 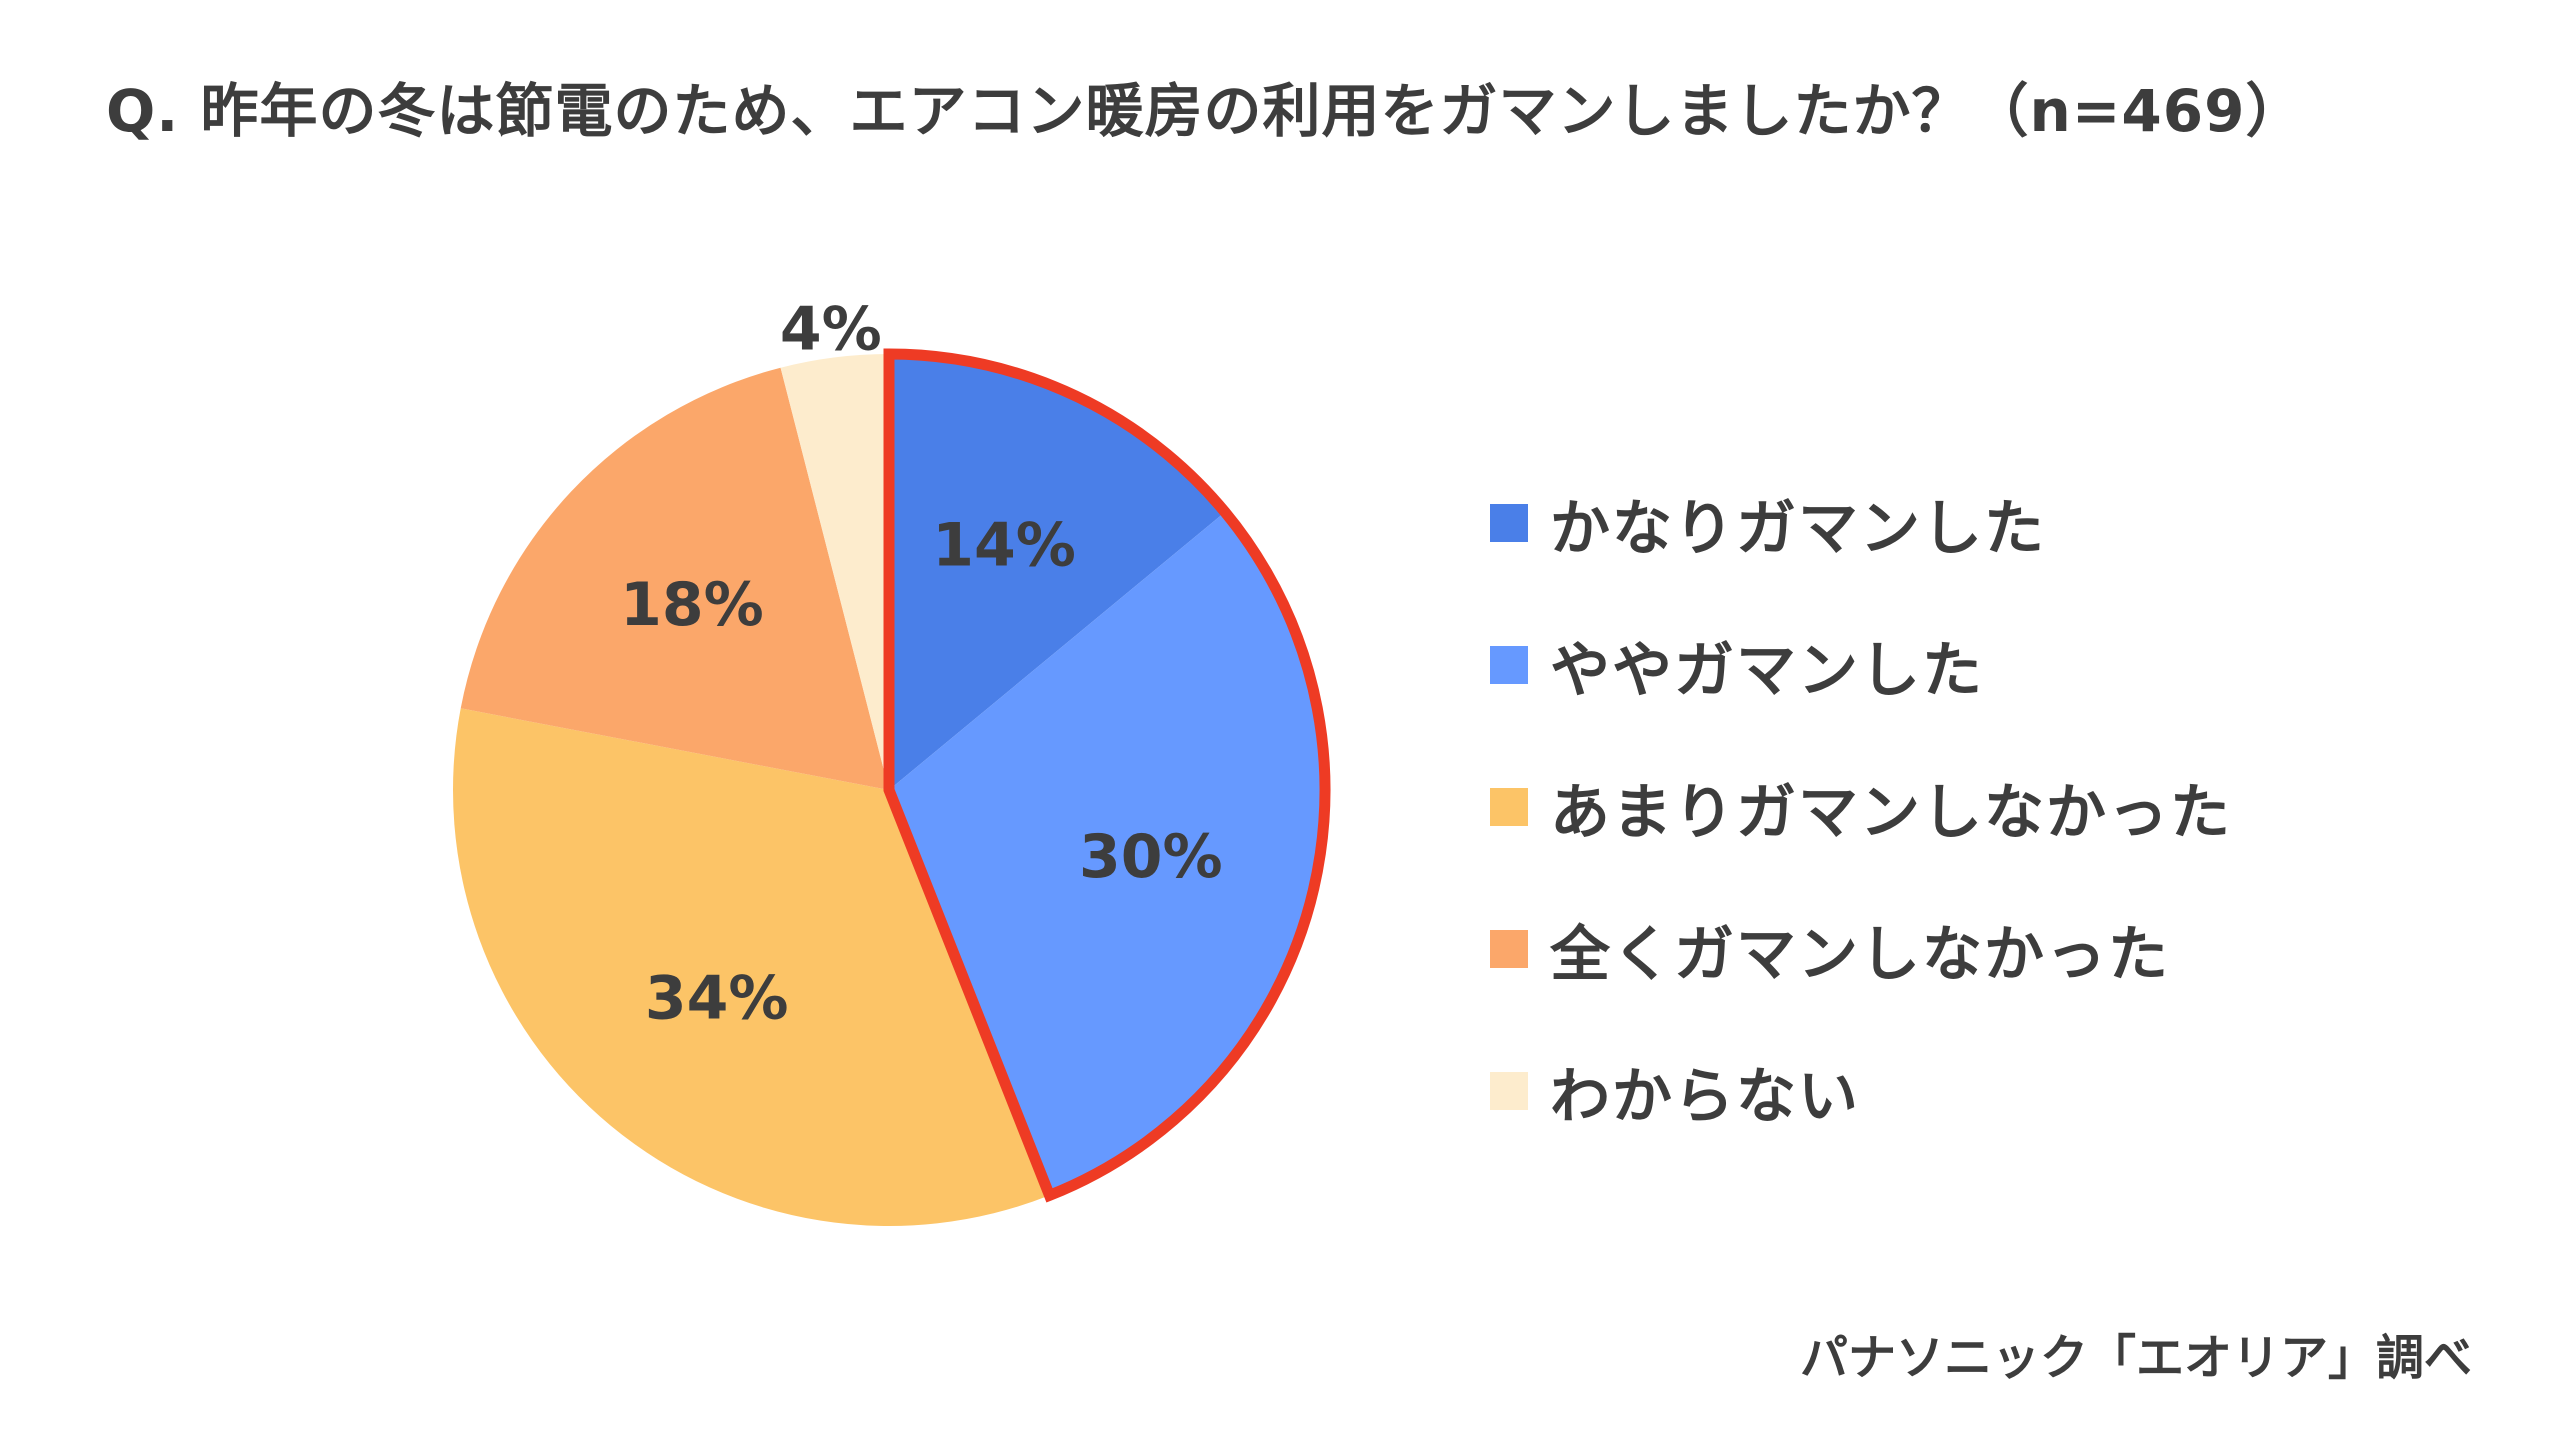 I want to click on slice-value-label: 4%, so click(x=831, y=330).